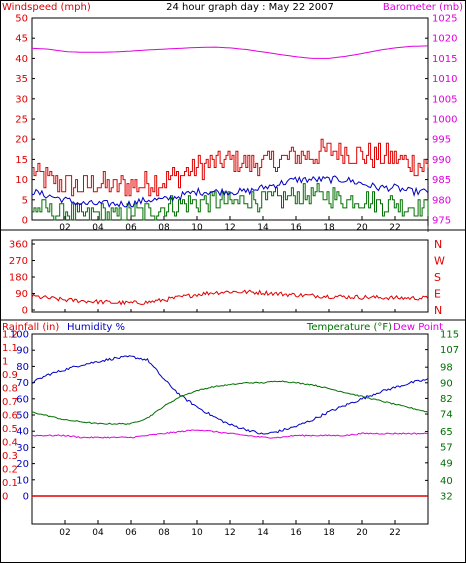 The height and width of the screenshot is (563, 466). Describe the element at coordinates (30, 327) in the screenshot. I see `rainfall-axis-title: Rainfall (in)` at that location.